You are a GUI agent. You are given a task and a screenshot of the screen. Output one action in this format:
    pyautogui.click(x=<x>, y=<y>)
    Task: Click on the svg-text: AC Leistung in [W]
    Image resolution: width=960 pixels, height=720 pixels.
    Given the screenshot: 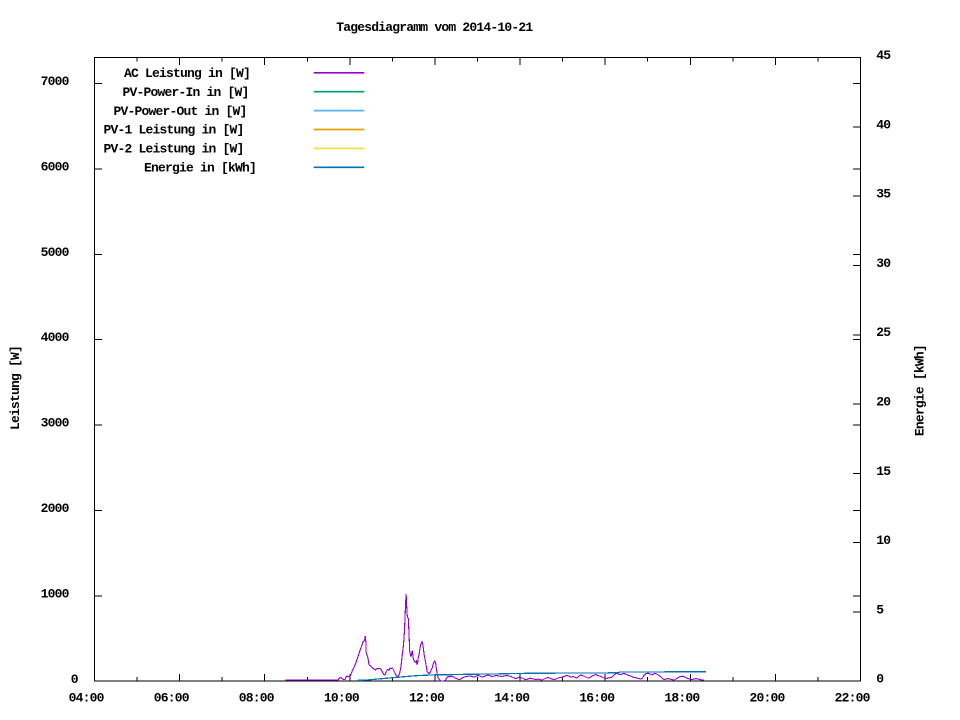 What is the action you would take?
    pyautogui.click(x=187, y=73)
    